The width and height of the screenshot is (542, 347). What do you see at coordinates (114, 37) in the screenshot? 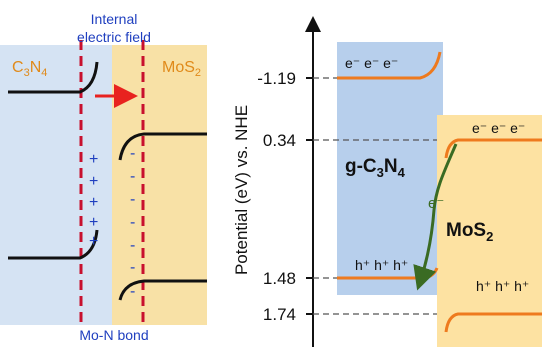
I see `field-title-line2: electric field` at bounding box center [114, 37].